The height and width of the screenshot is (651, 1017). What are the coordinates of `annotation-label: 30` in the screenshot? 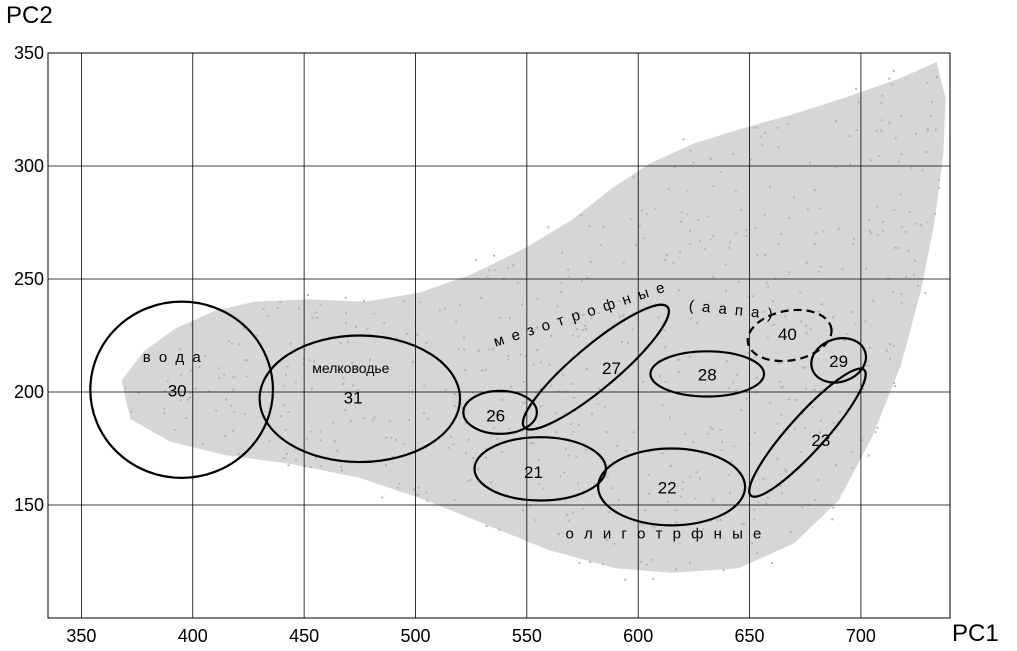 It's located at (177, 390).